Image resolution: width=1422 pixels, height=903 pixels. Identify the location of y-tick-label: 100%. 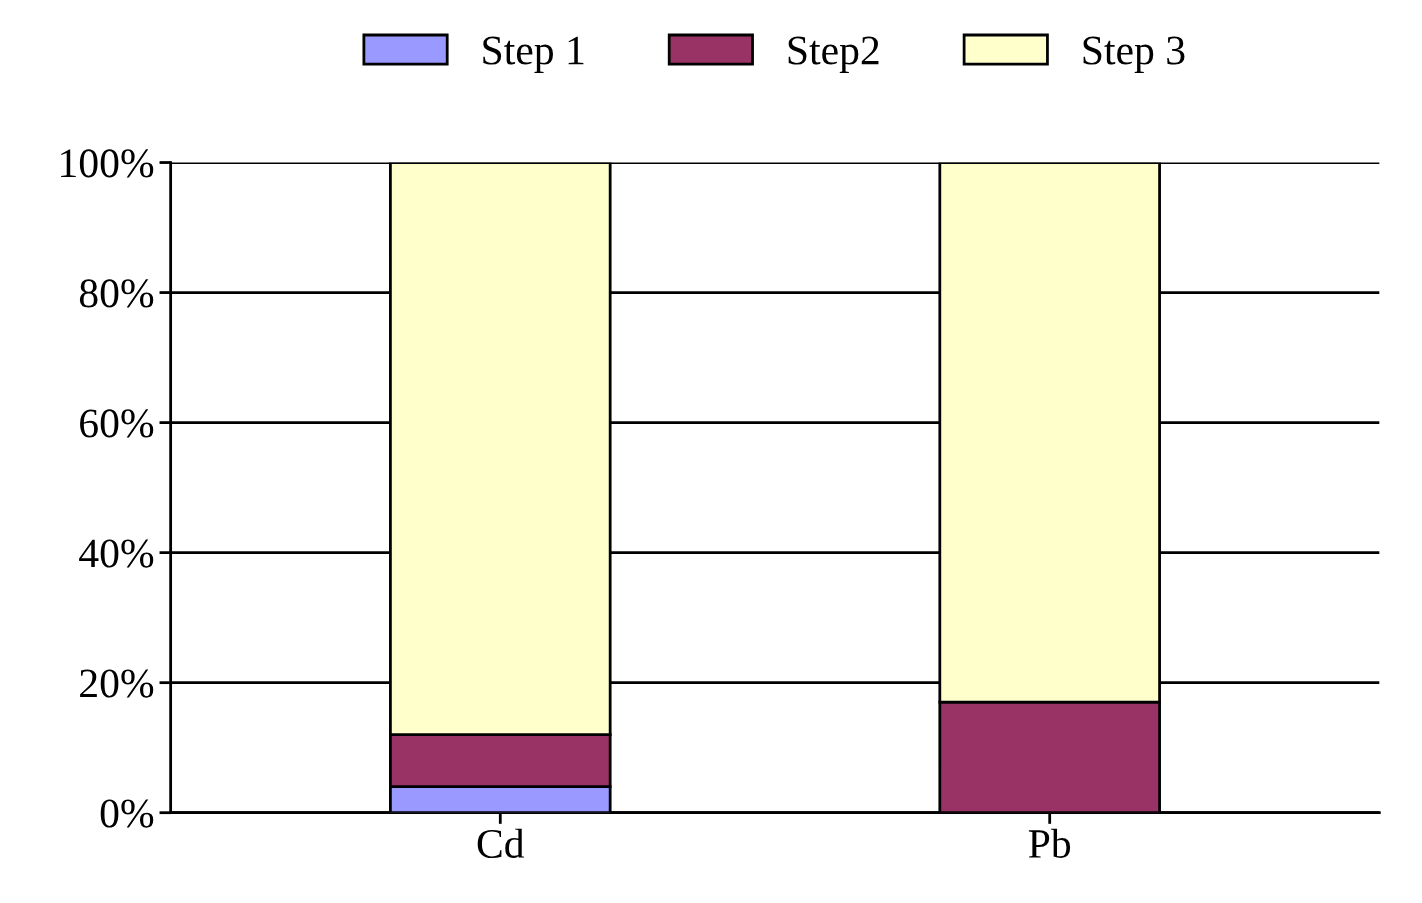
(107, 163).